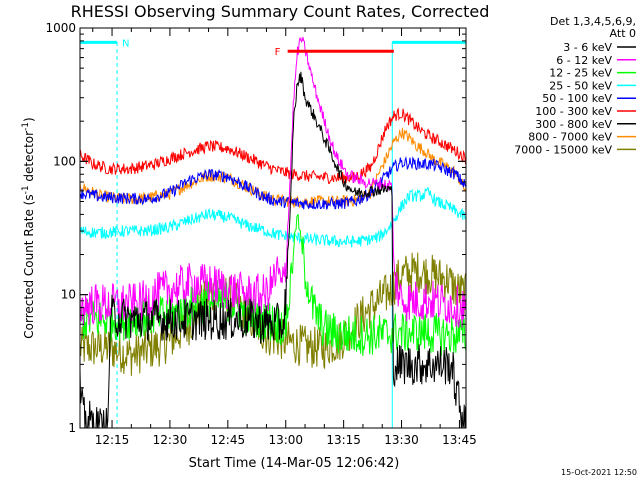 The width and height of the screenshot is (640, 480). I want to click on legend-label: 7000 - 15000 keV, so click(563, 149).